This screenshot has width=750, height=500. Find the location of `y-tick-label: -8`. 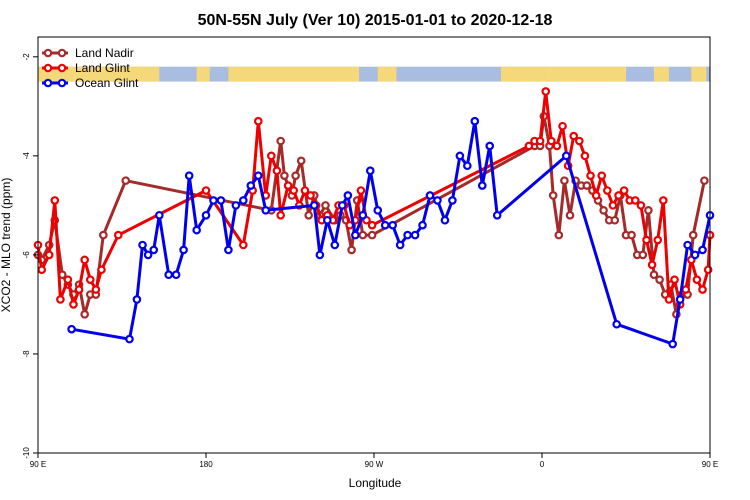

y-tick-label: -8 is located at coordinates (26, 354).